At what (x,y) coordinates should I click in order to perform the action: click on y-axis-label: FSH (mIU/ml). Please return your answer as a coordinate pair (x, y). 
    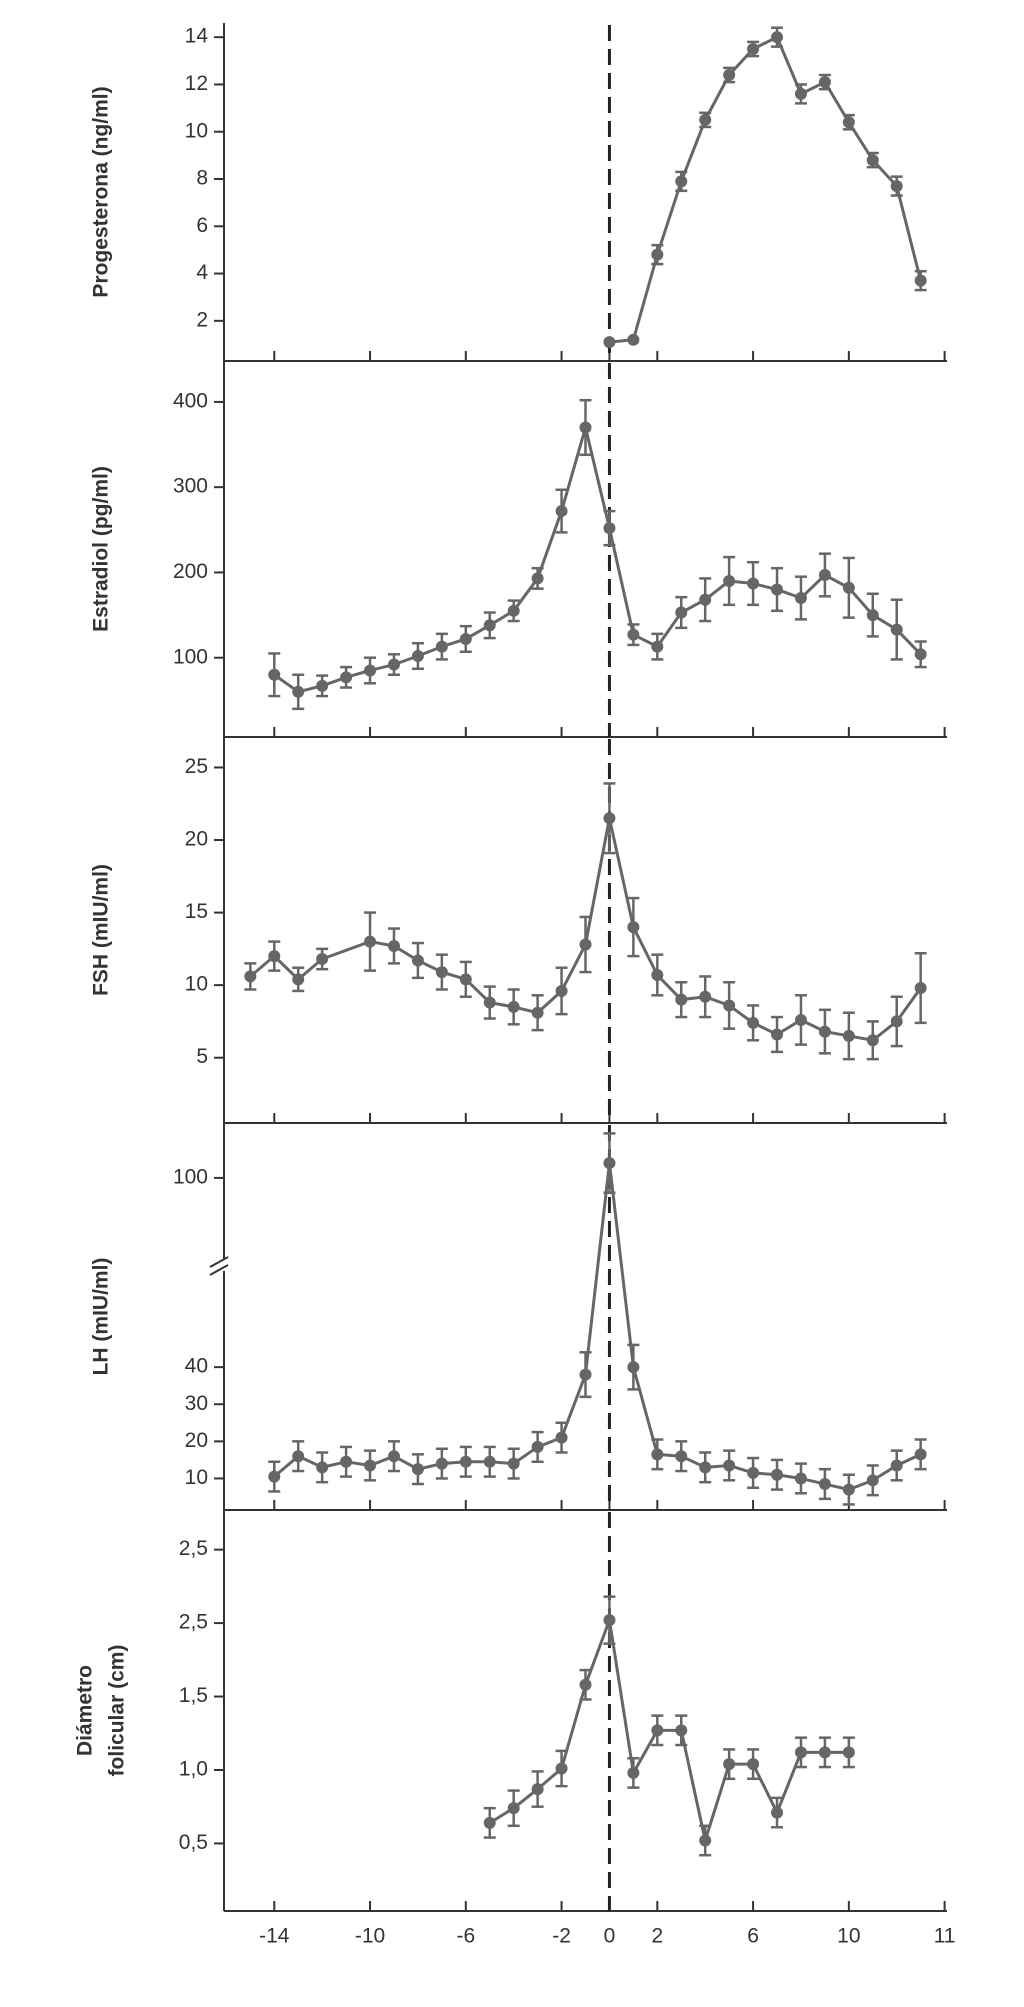
    Looking at the image, I should click on (101, 930).